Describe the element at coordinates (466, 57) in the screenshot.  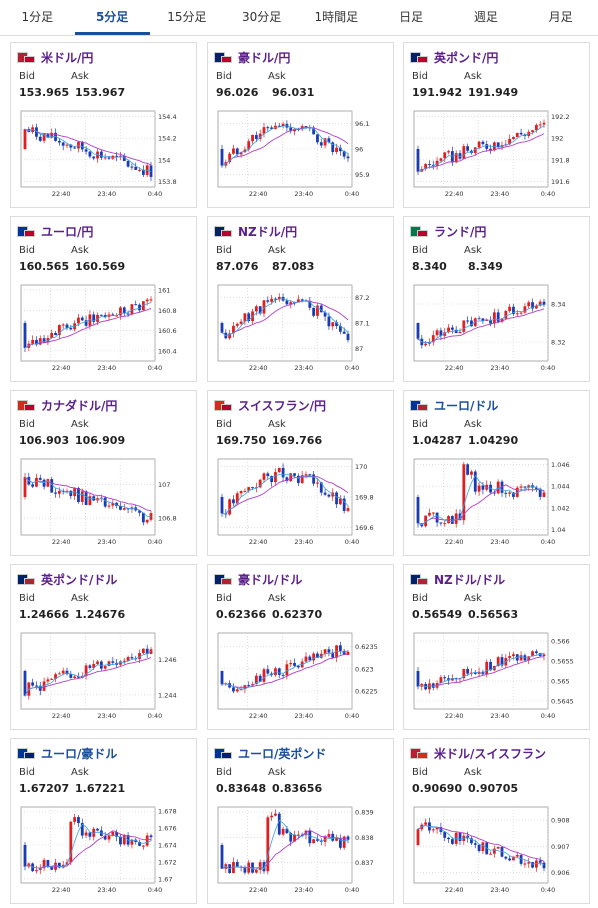
I see `pair-name: 英ポンド/円` at that location.